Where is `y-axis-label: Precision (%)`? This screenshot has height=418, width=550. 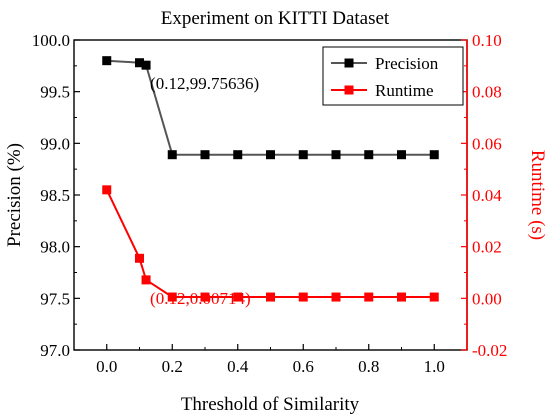 y-axis-label: Precision (%) is located at coordinates (14, 195).